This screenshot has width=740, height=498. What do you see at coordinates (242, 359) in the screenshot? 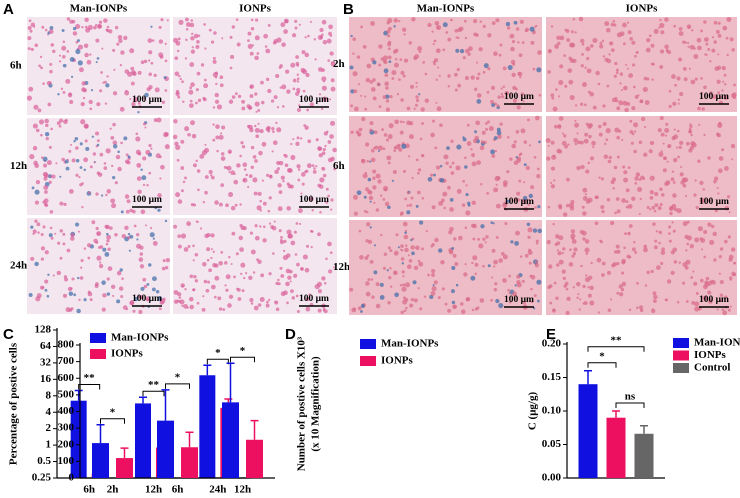
I see `significance-bracket` at bounding box center [242, 359].